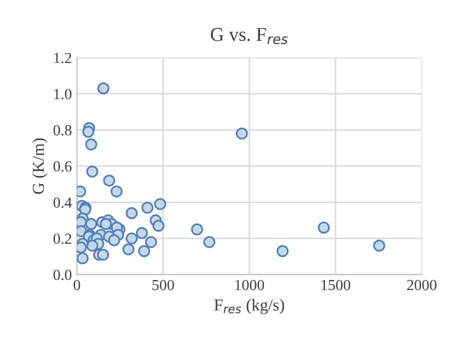 The width and height of the screenshot is (466, 339). Describe the element at coordinates (63, 275) in the screenshot. I see `y-tick-label: 0.0` at that location.